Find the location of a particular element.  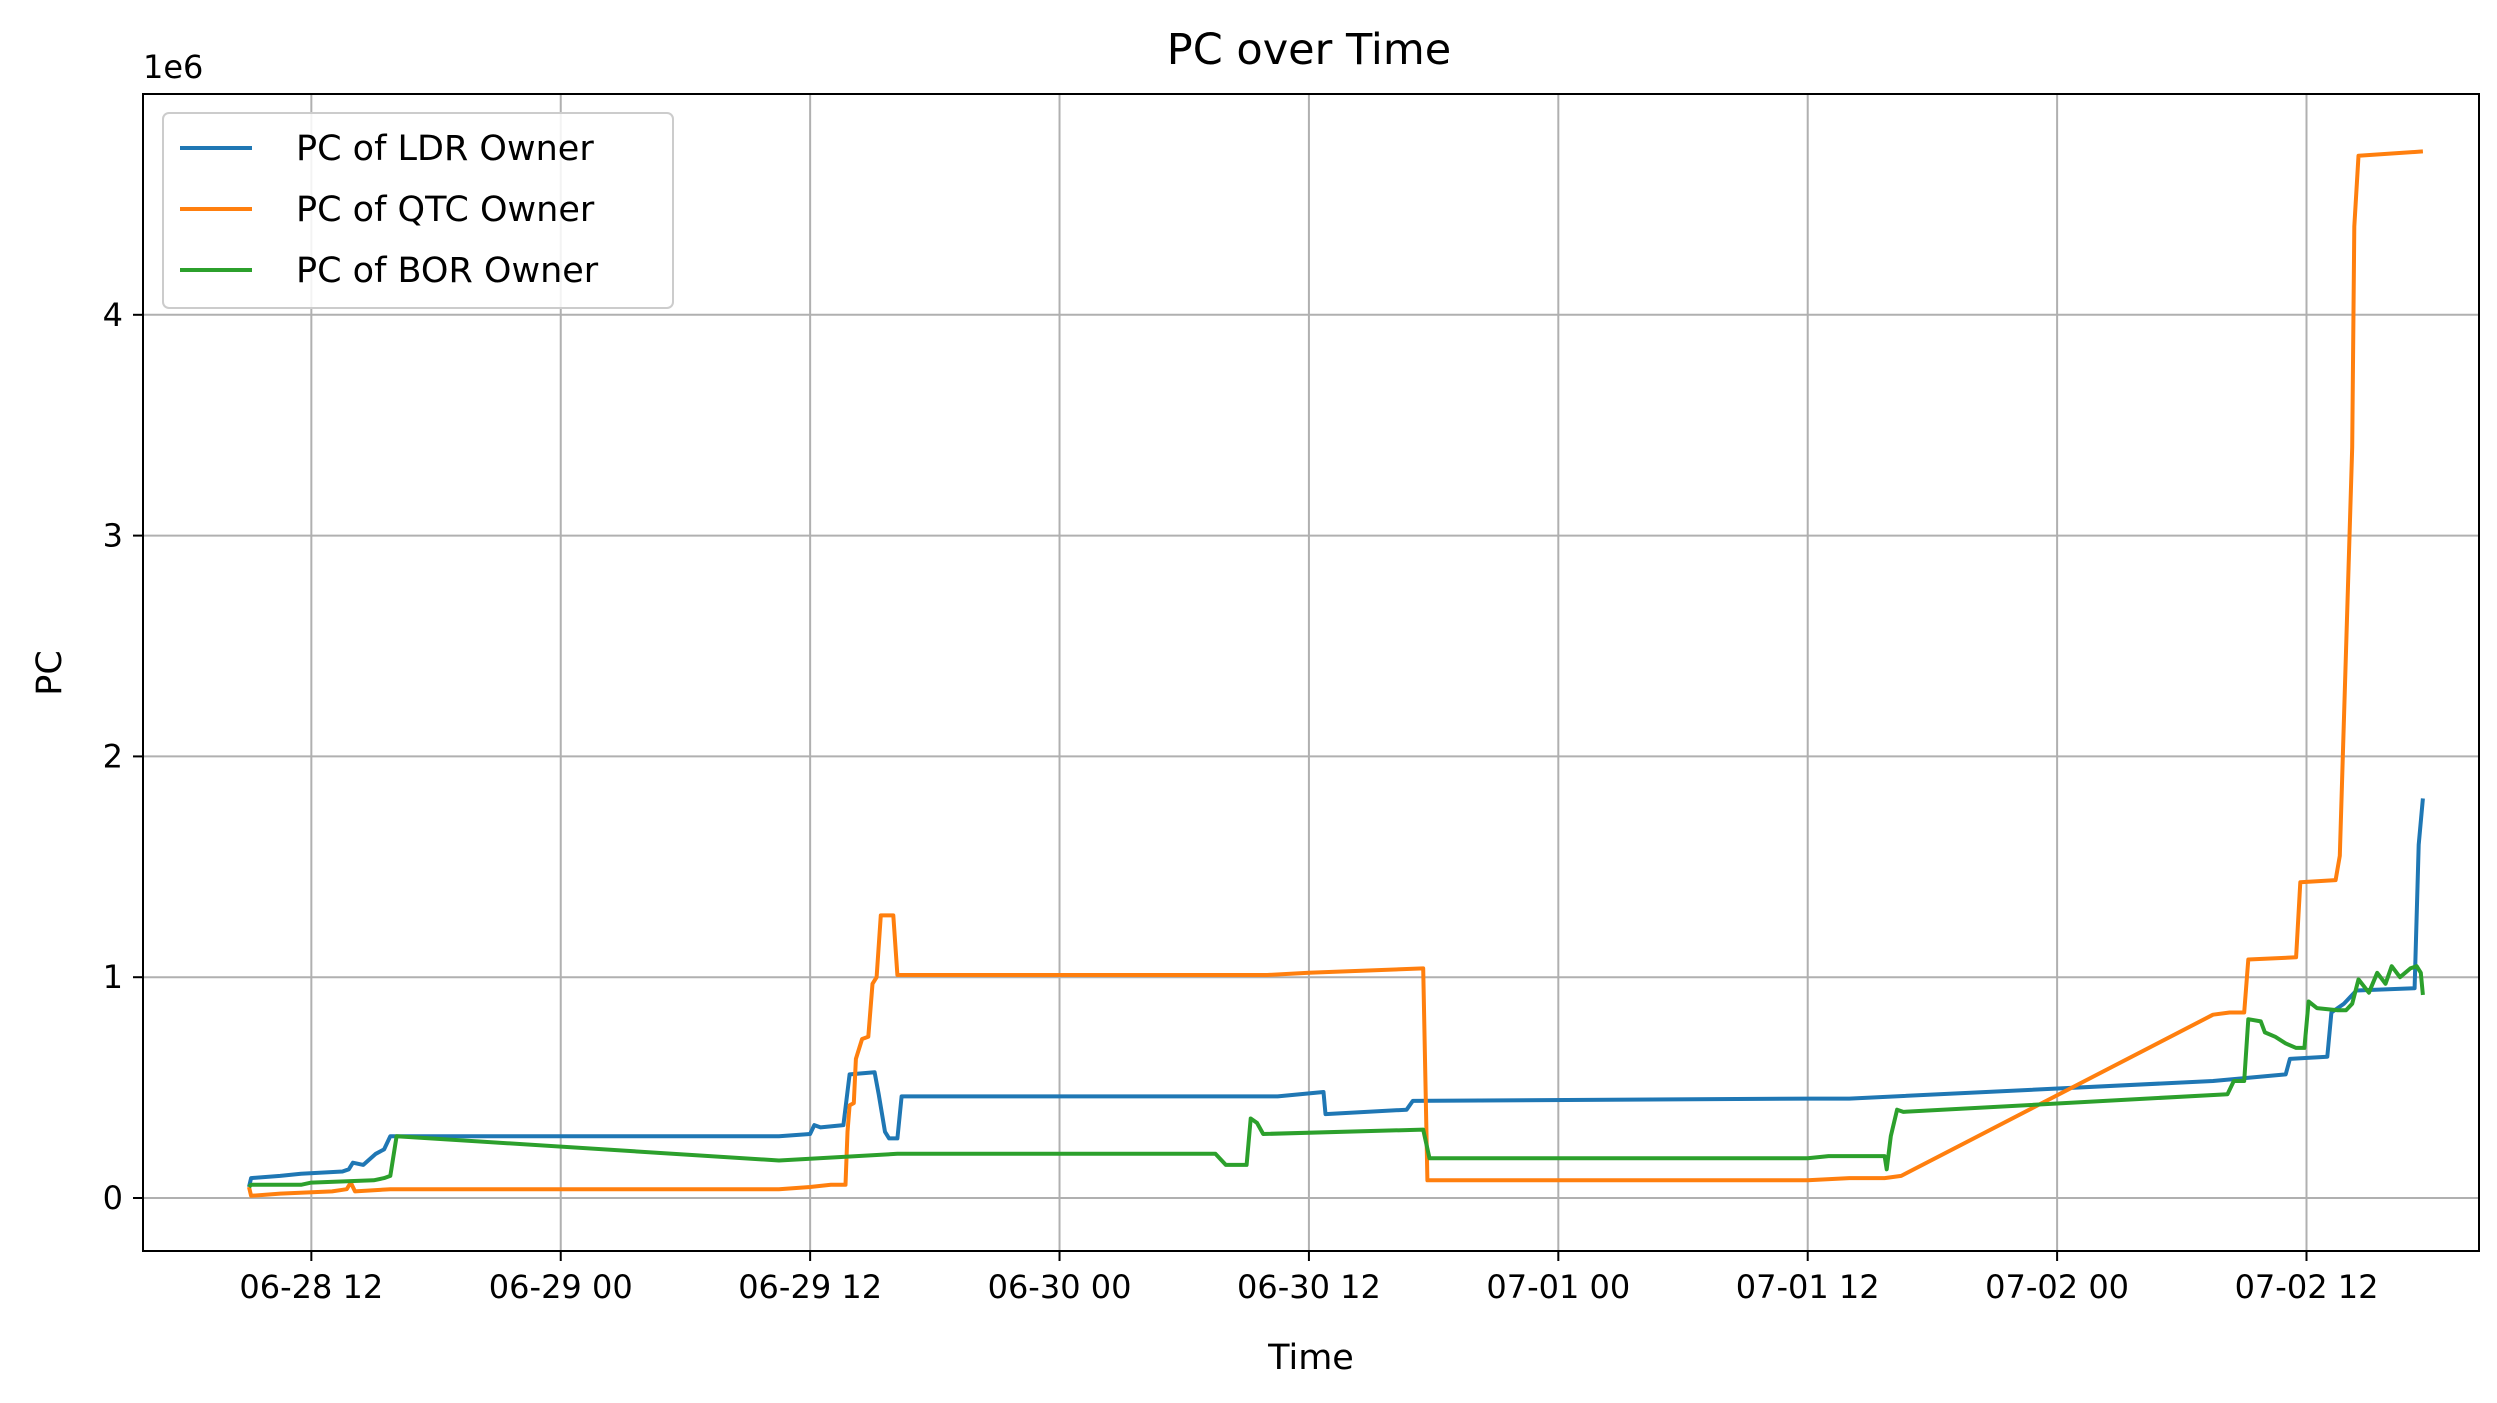

y-axis-ticks: 0 1 2 3 4 is located at coordinates (123, 756).